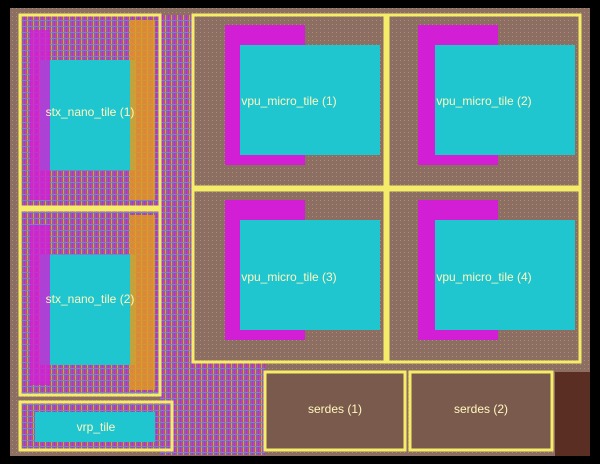 The height and width of the screenshot is (464, 600). I want to click on tile-label: vpu_micro_tile (3), so click(288, 277).